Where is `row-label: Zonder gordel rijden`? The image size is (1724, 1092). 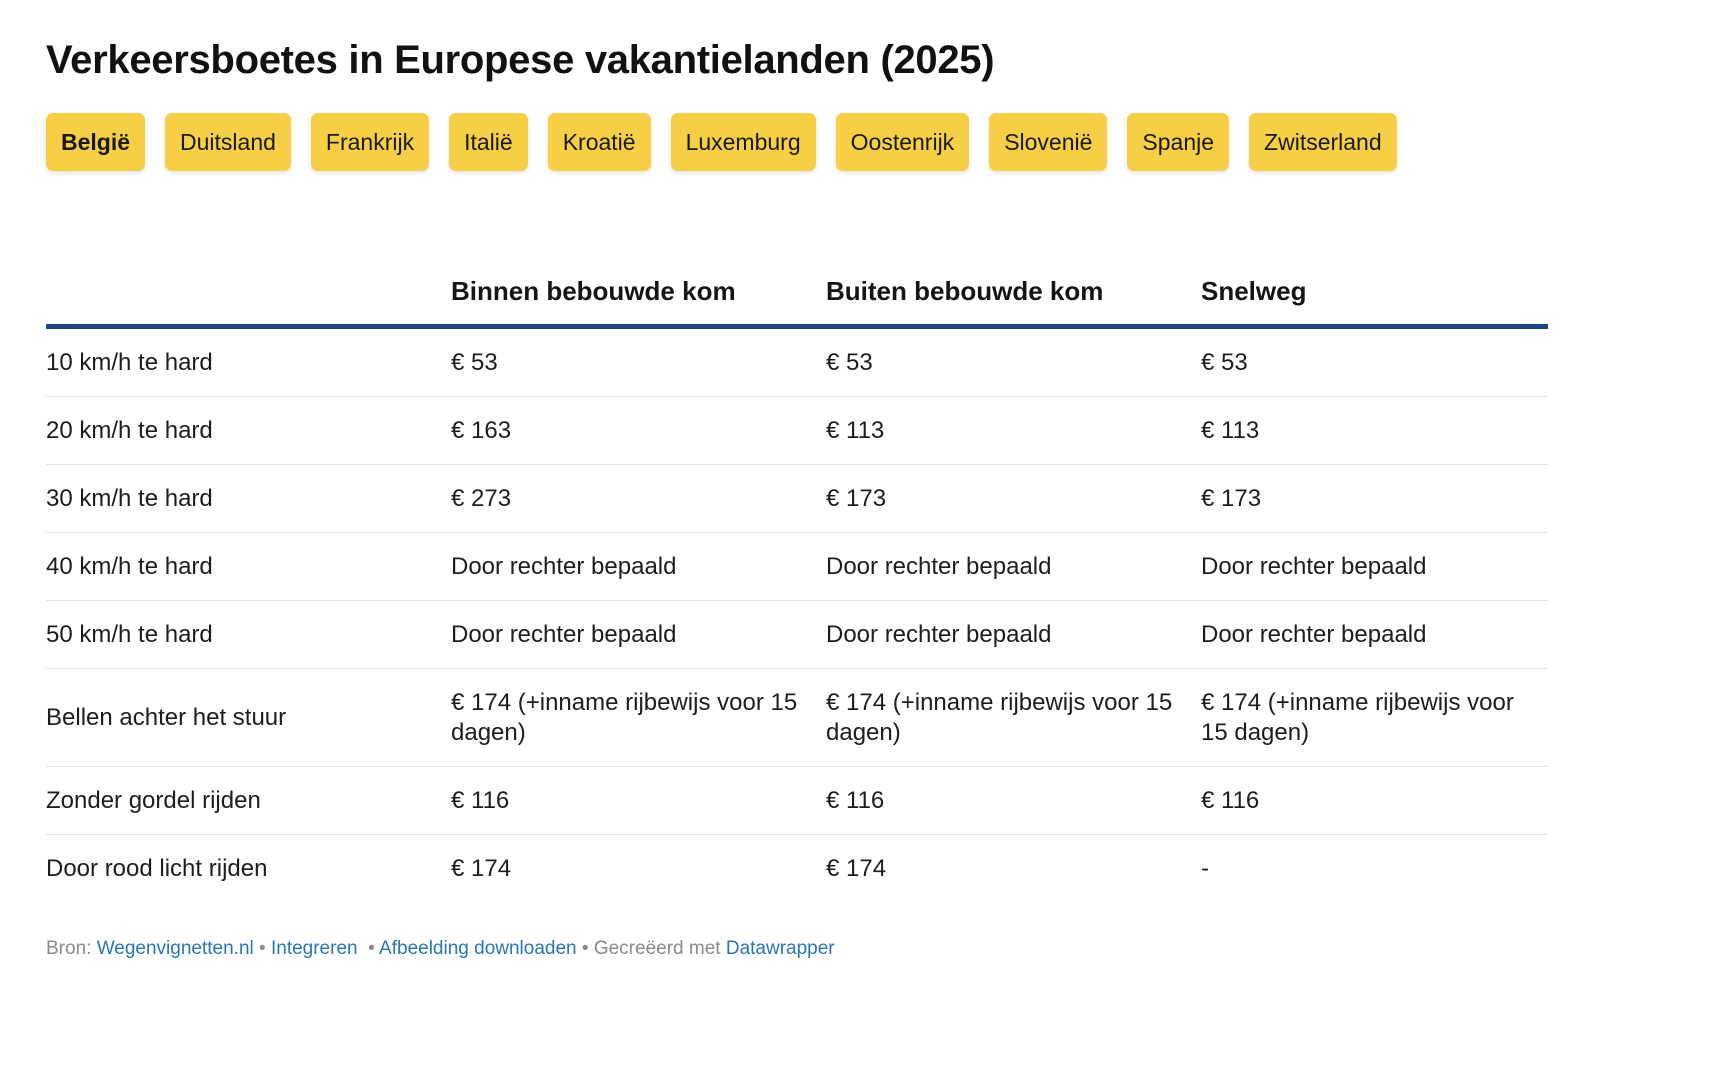 row-label: Zonder gordel rijden is located at coordinates (248, 800).